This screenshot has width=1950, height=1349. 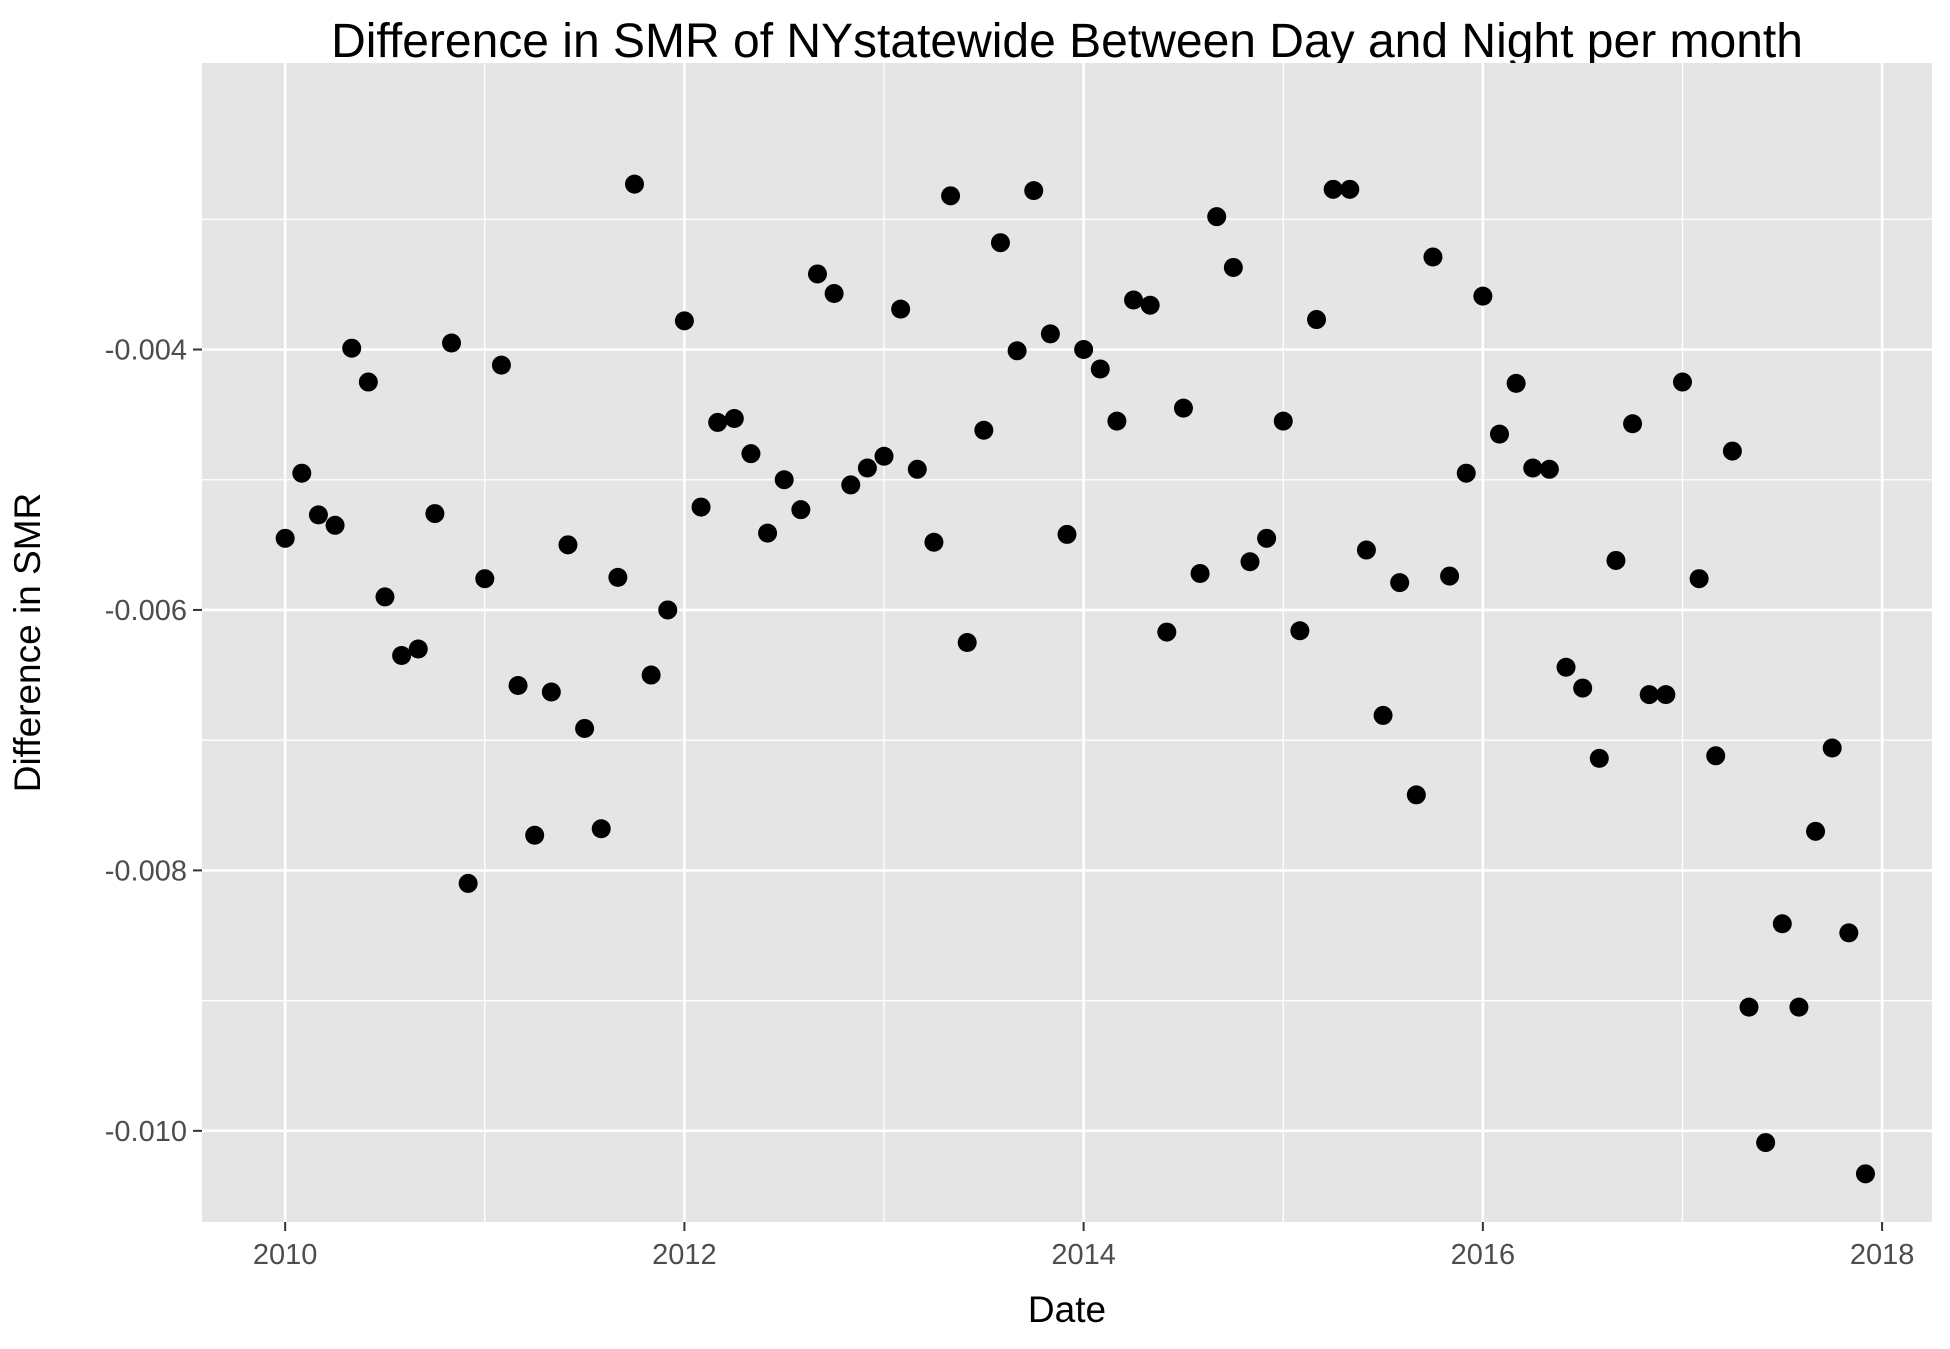 I want to click on x-tick-label: 2014, so click(x=1083, y=1255).